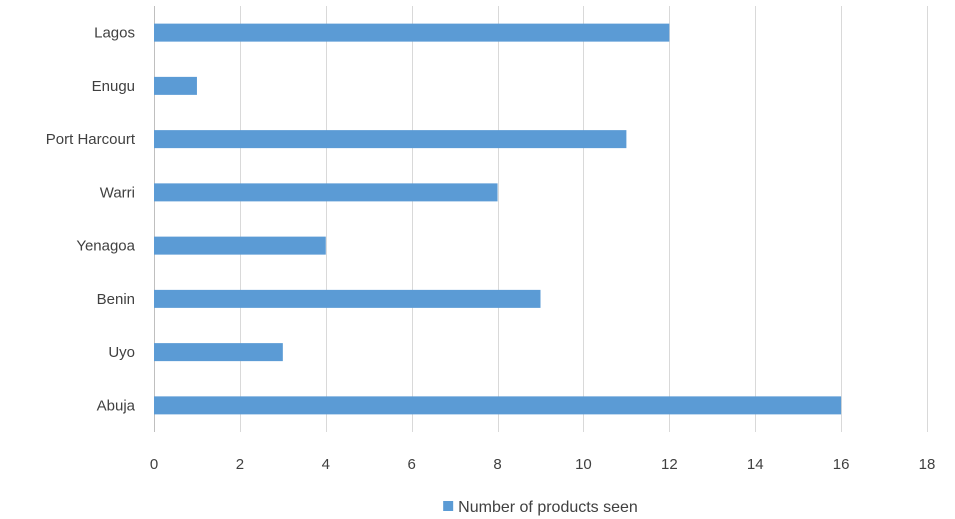 The height and width of the screenshot is (519, 955). What do you see at coordinates (154, 464) in the screenshot?
I see `x-tick-label-0: 0` at bounding box center [154, 464].